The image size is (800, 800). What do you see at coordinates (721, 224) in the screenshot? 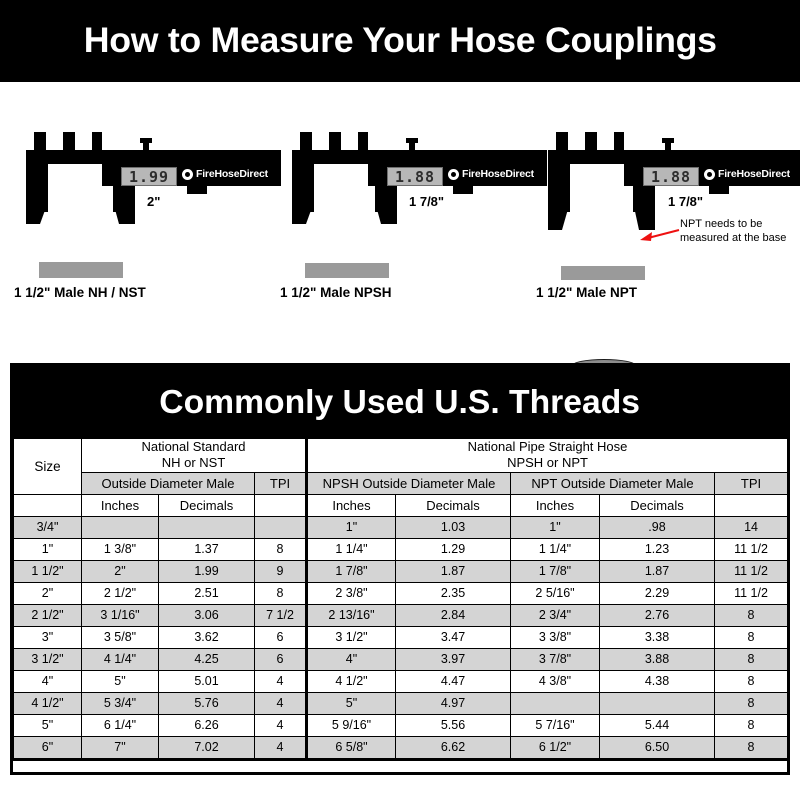
I see `npt-note-line1: NPT needs to be` at bounding box center [721, 224].